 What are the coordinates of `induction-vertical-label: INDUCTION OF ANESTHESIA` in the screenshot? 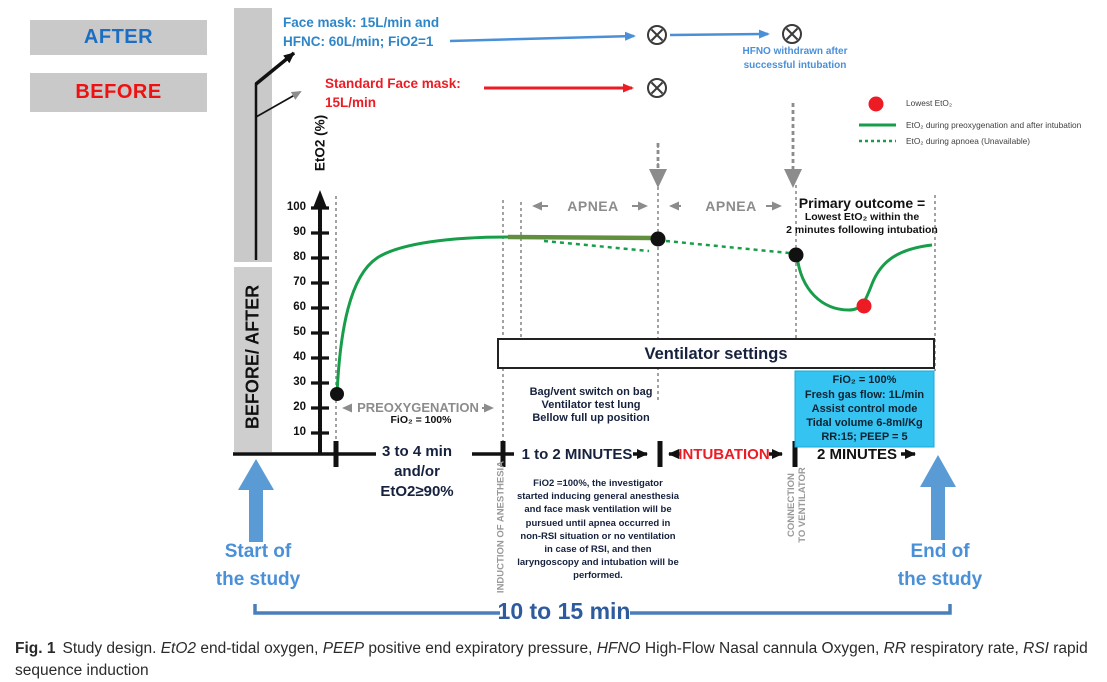 It's located at (501, 527).